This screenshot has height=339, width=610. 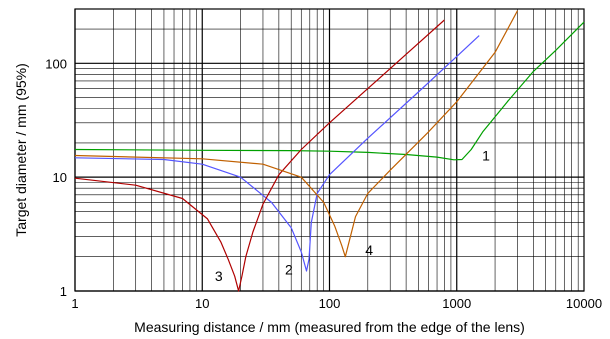 I want to click on y-tick-label: 100, so click(x=56, y=63).